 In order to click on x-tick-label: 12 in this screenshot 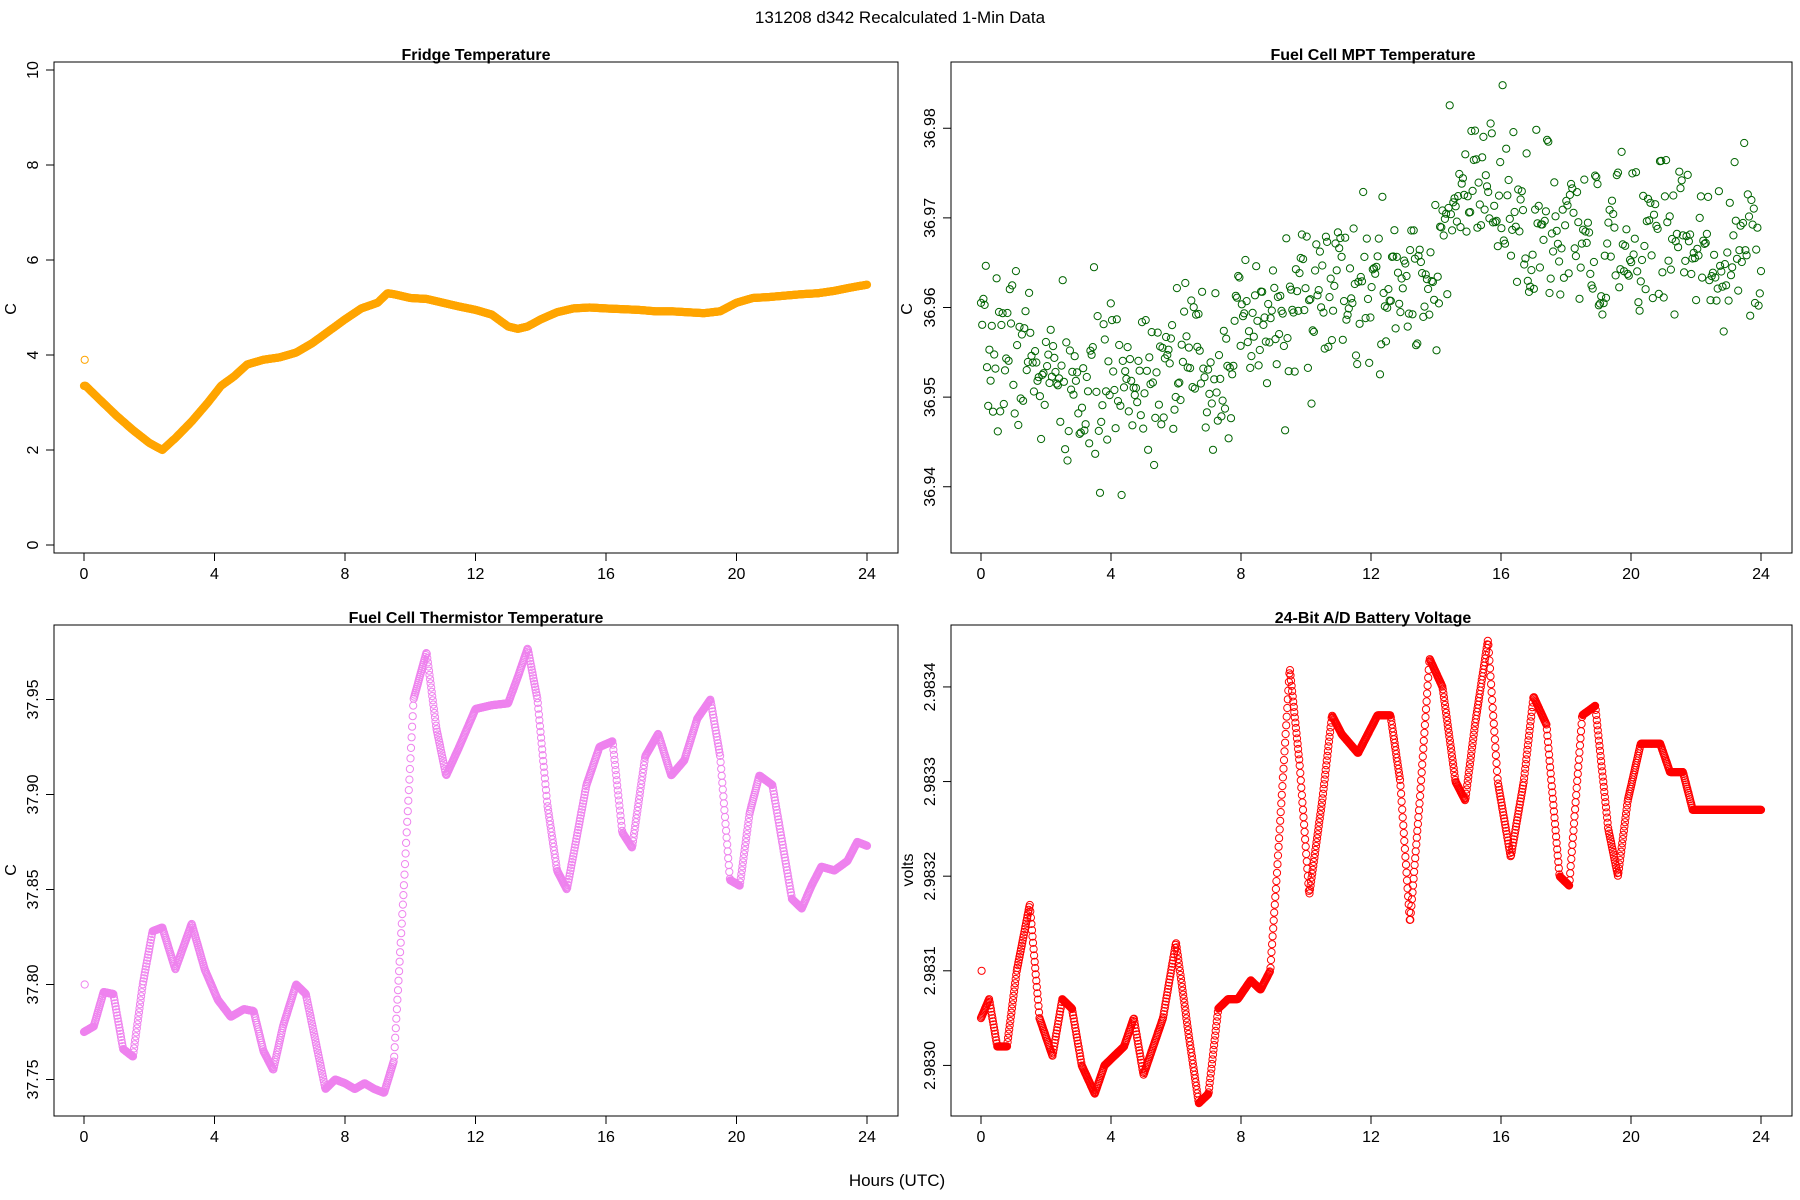, I will do `click(476, 1137)`.